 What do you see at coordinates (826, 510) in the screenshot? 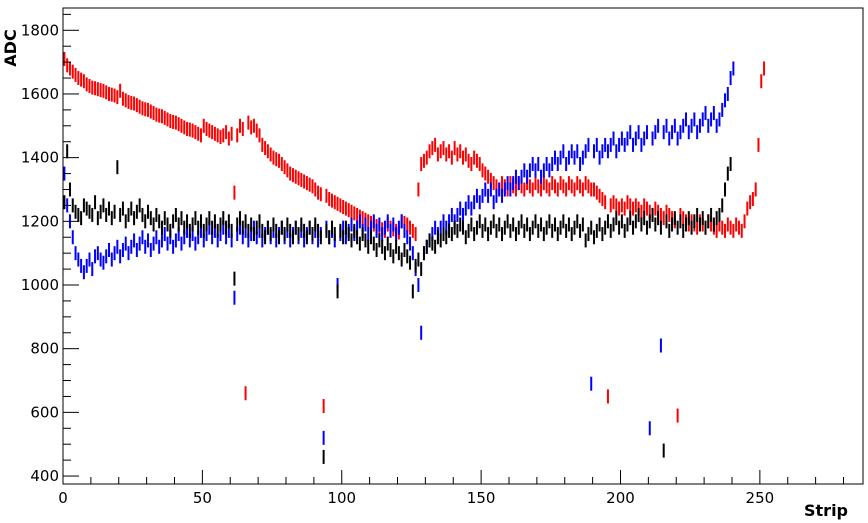
I see `x-axis-title: Strip` at bounding box center [826, 510].